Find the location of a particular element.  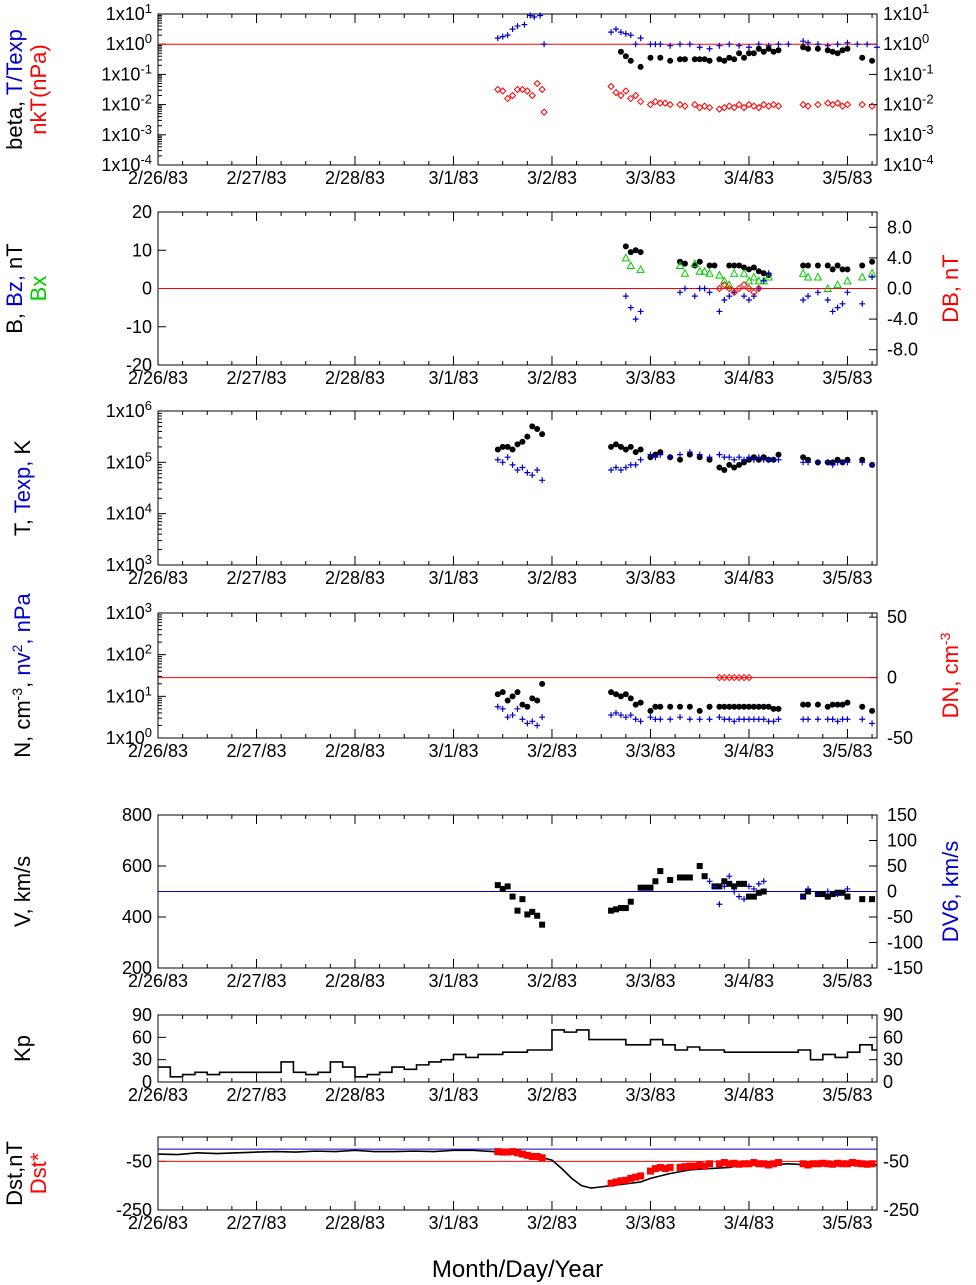

panel-dst-ytick-label: -50 is located at coordinates (139, 1161).